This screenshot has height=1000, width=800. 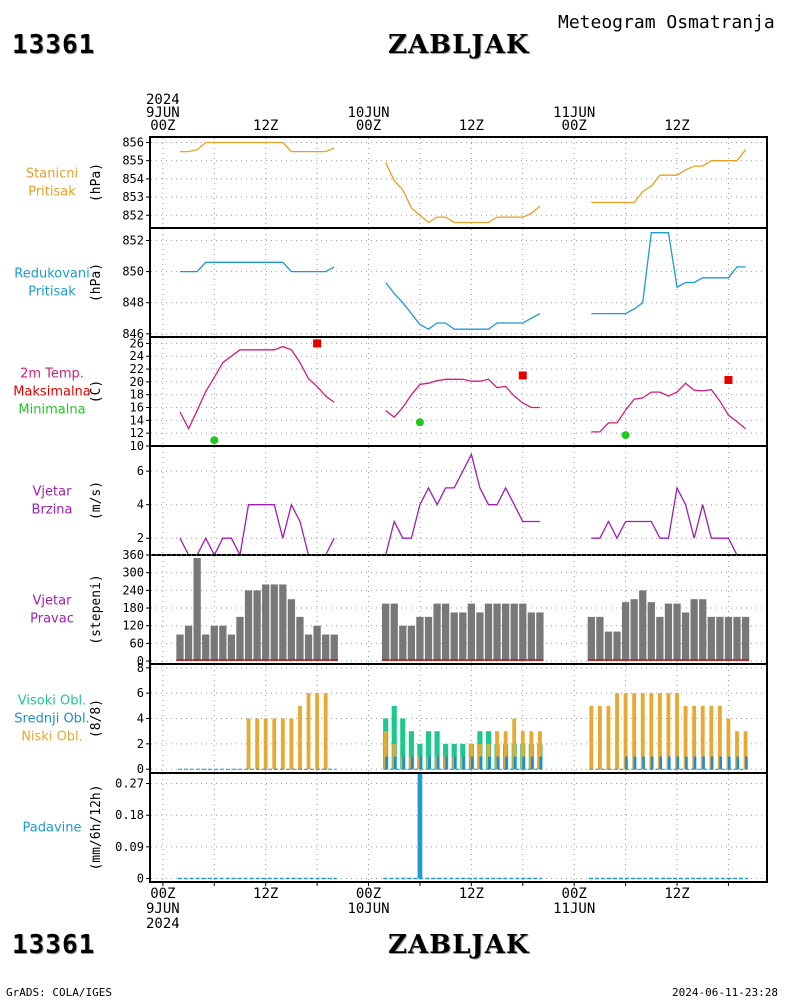 I want to click on station-id-bottom: 13361, so click(x=54, y=945).